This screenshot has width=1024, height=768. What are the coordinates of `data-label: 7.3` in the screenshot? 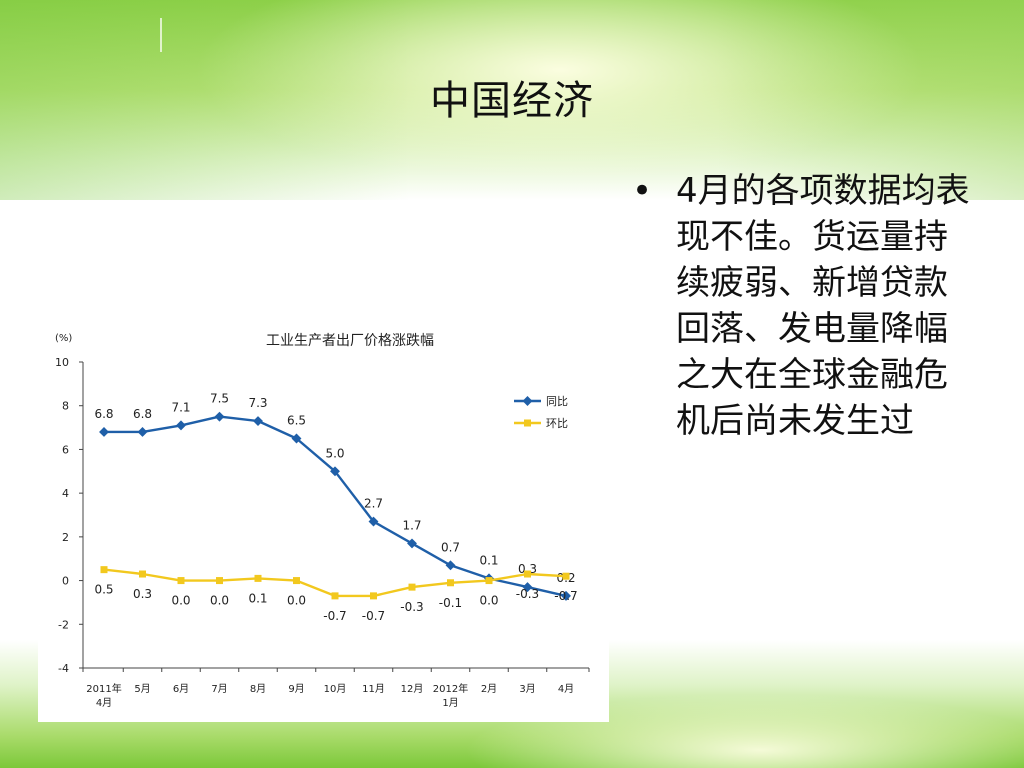 It's located at (257, 403).